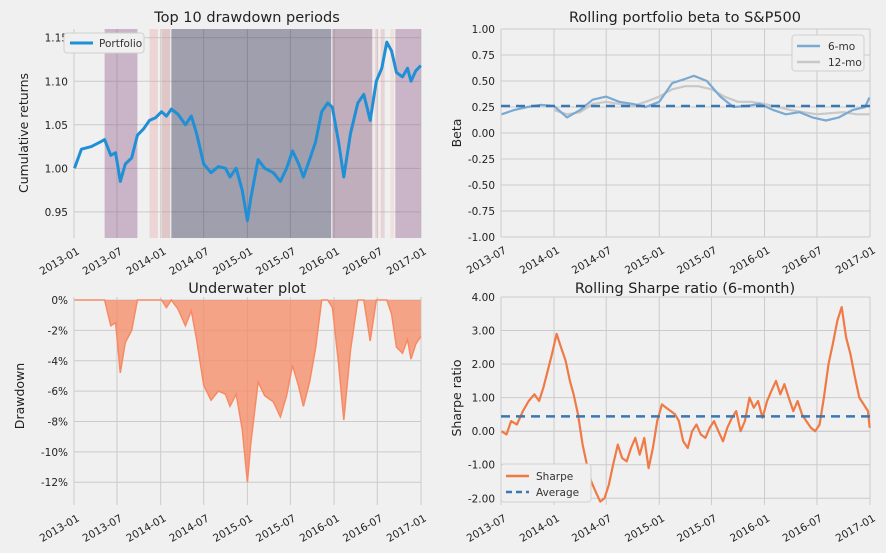  I want to click on underwater-edge, so click(248, 390).